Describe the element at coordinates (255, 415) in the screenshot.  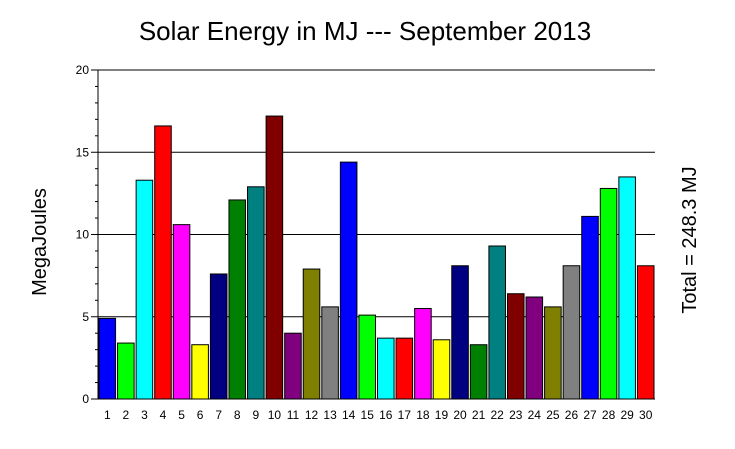
I see `x-tick-label: 9` at that location.